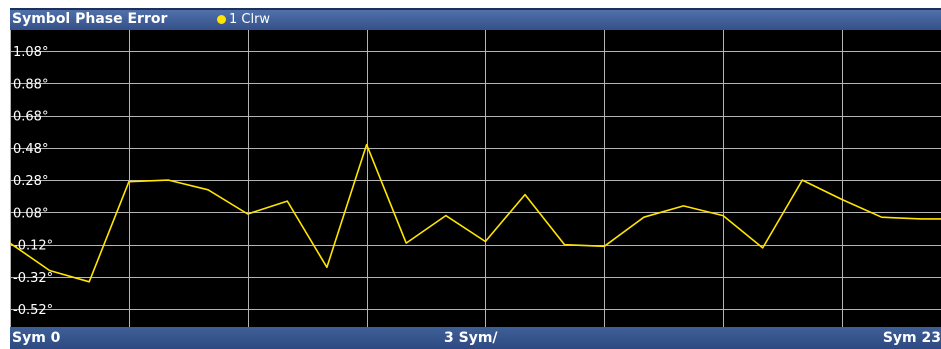  Describe the element at coordinates (30, 52) in the screenshot. I see `y-tick-label-0: 1.08°` at that location.